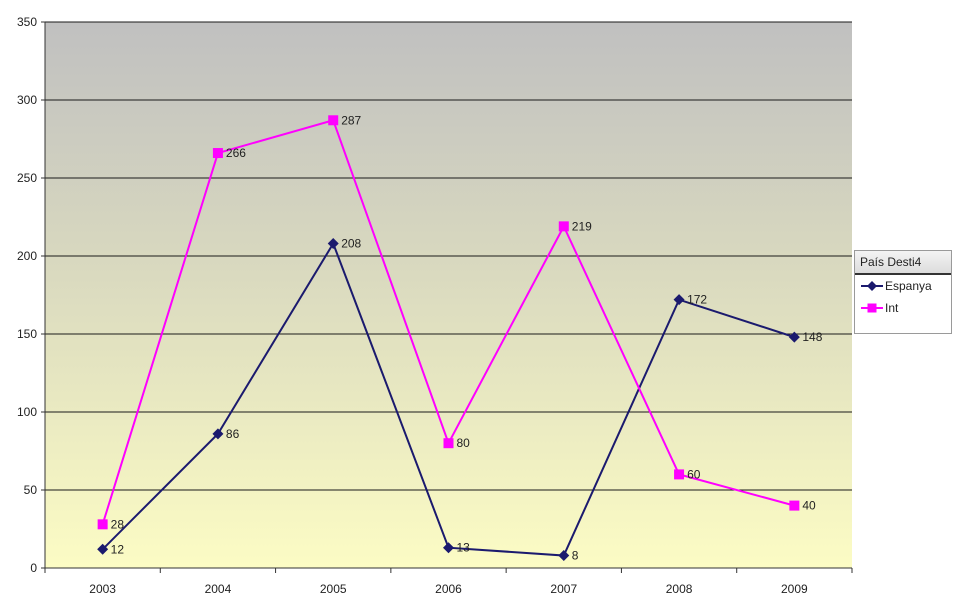 This screenshot has height=598, width=957. What do you see at coordinates (333, 120) in the screenshot?
I see `point-int-2005` at bounding box center [333, 120].